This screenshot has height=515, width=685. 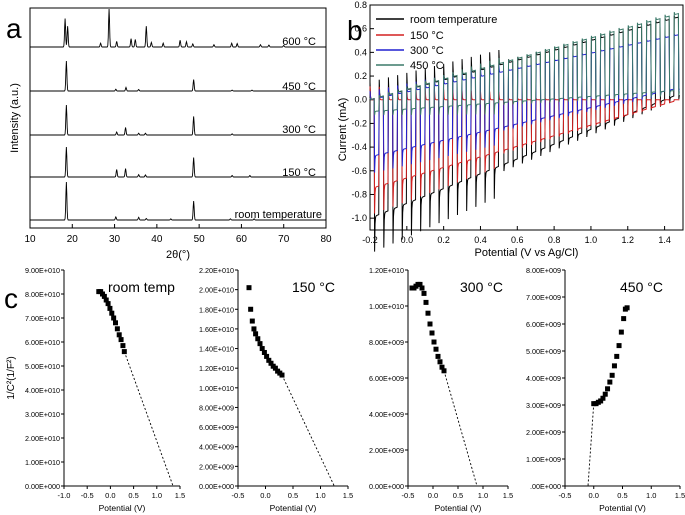 I want to click on pattern-label: room temperature, so click(x=278, y=215).